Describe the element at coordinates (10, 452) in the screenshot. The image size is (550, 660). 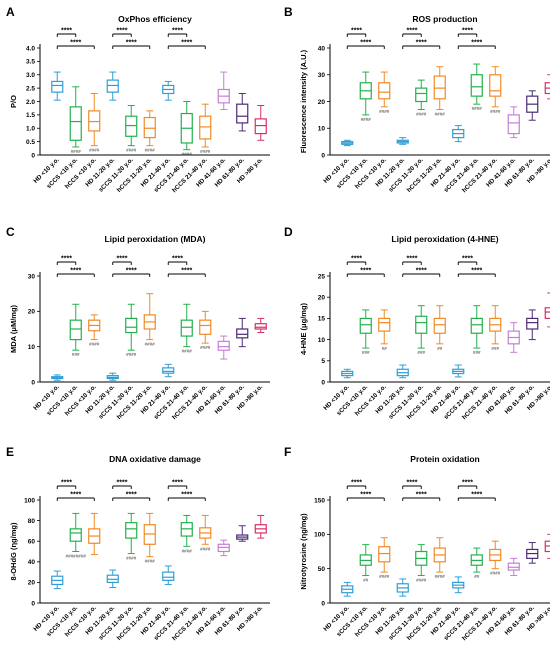
I see `panel-label: E` at that location.